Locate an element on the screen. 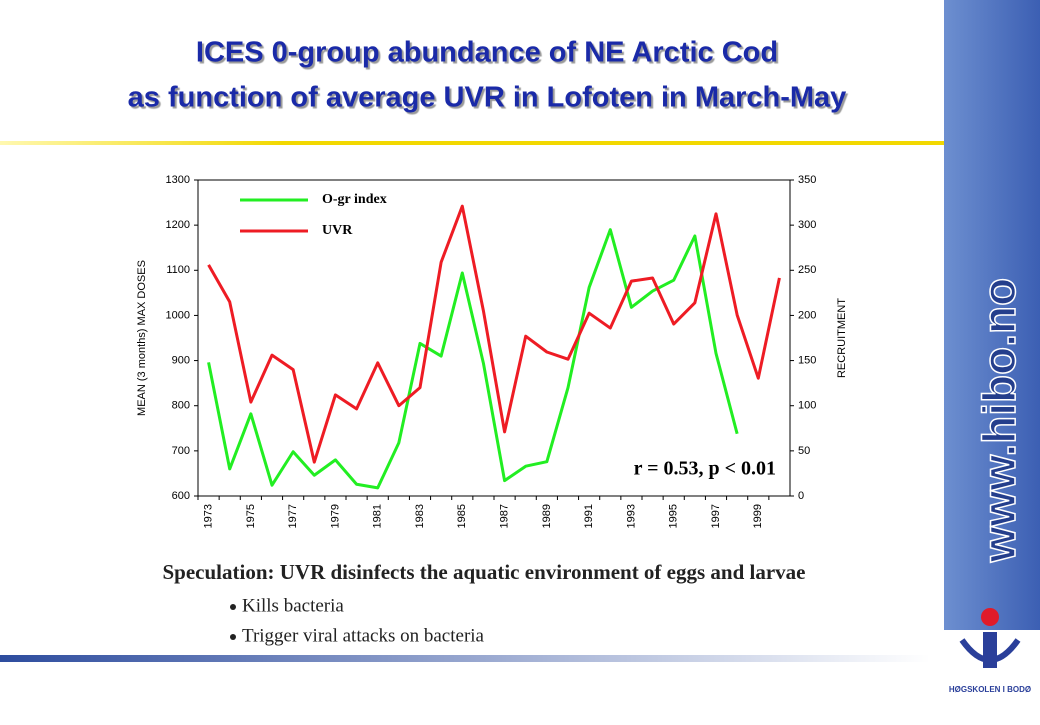  x-tick-label: 1977 is located at coordinates (293, 516).